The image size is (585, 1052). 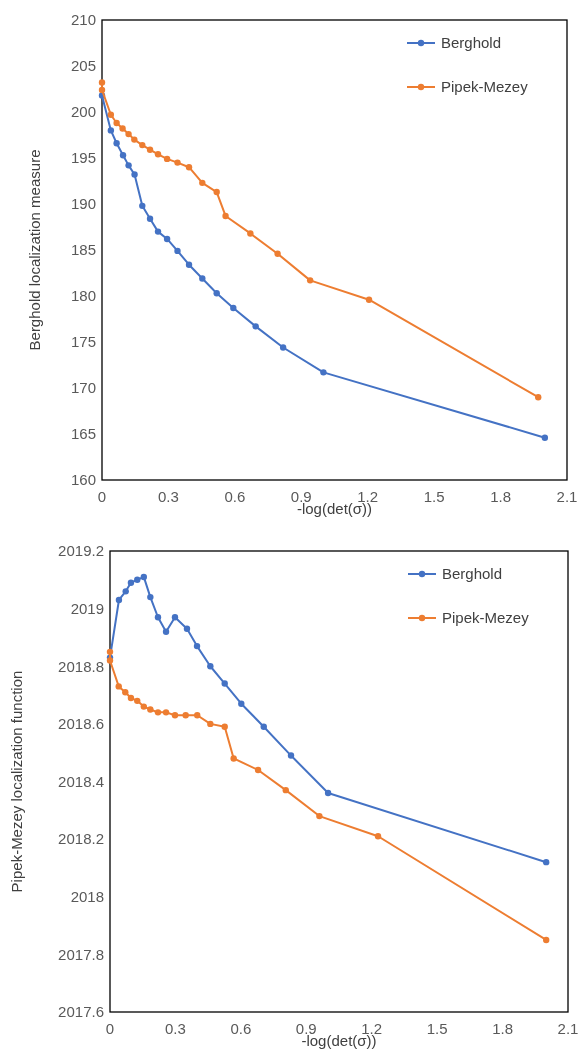 I want to click on y-tick-label: 200, so click(x=83, y=112).